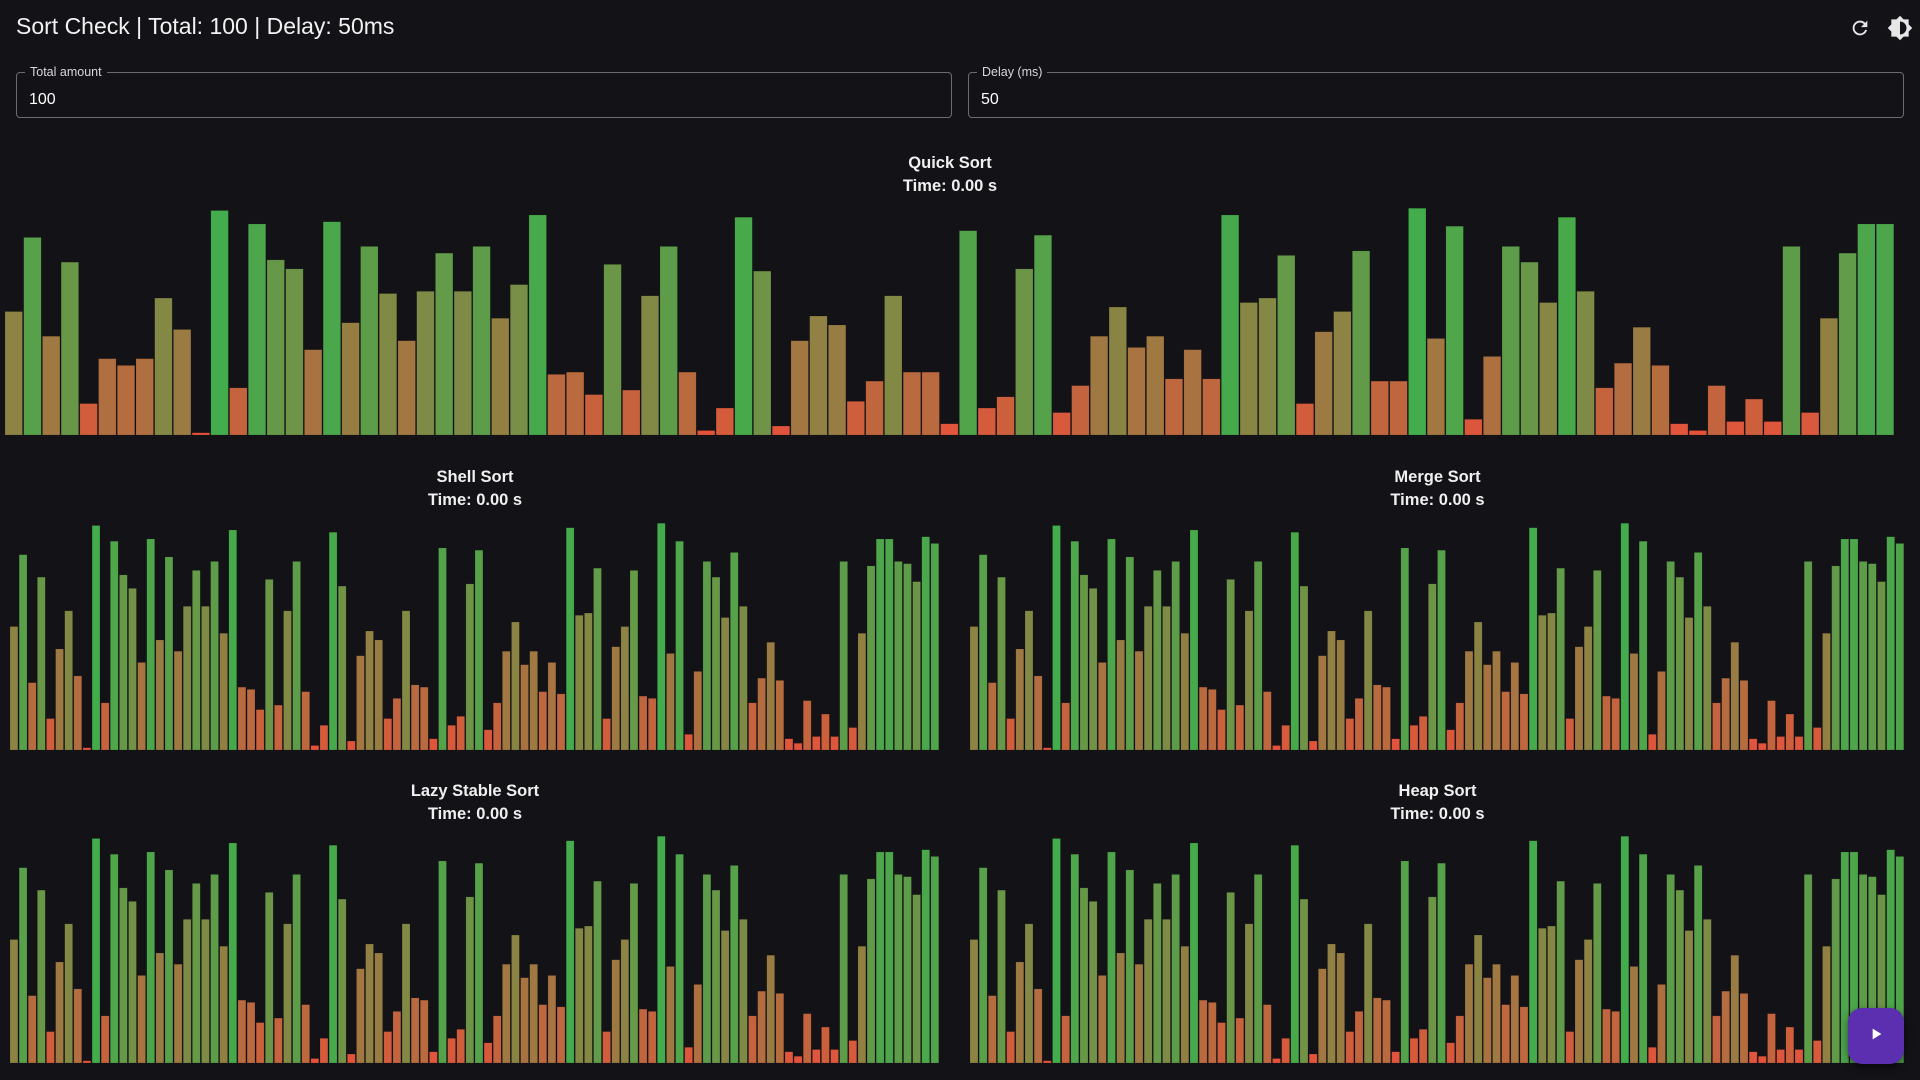 The image size is (1920, 1080). I want to click on theme-toggle-button, so click(1900, 28).